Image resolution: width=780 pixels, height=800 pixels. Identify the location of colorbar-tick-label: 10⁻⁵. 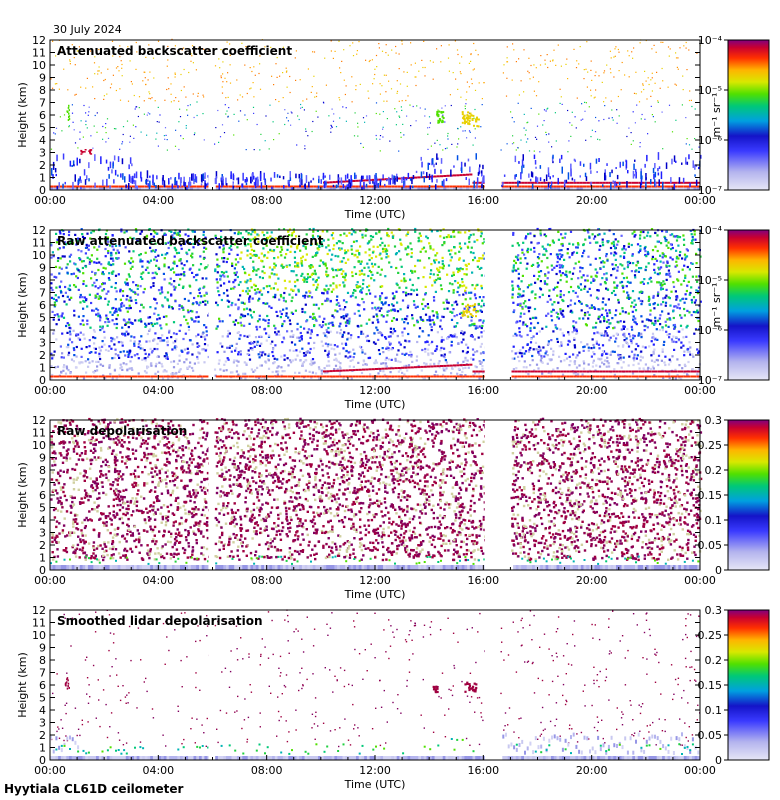
(710, 90).